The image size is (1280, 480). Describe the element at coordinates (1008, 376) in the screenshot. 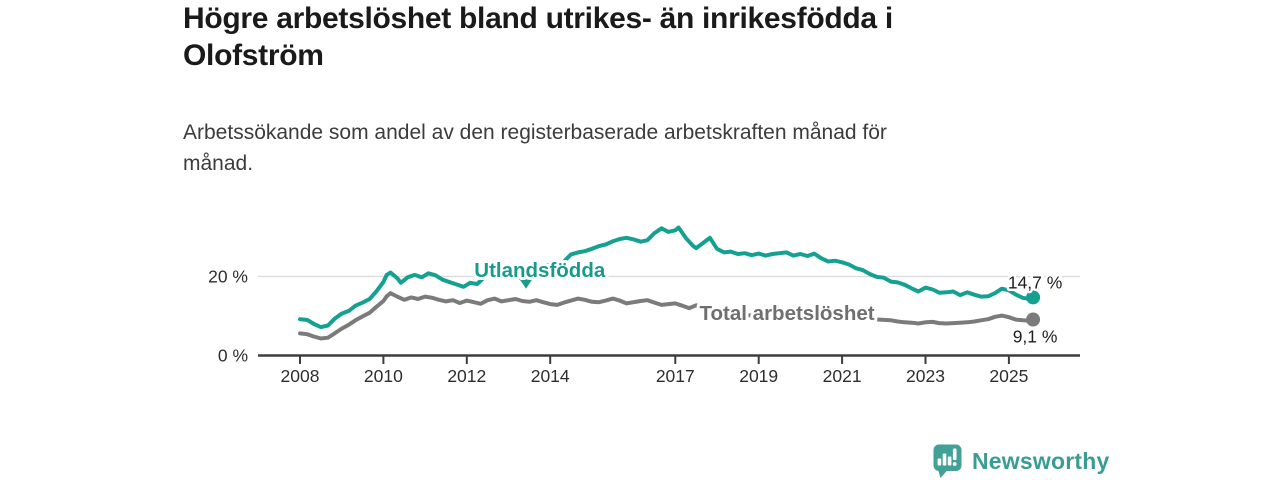

I see `x-tick-label: 2025` at that location.